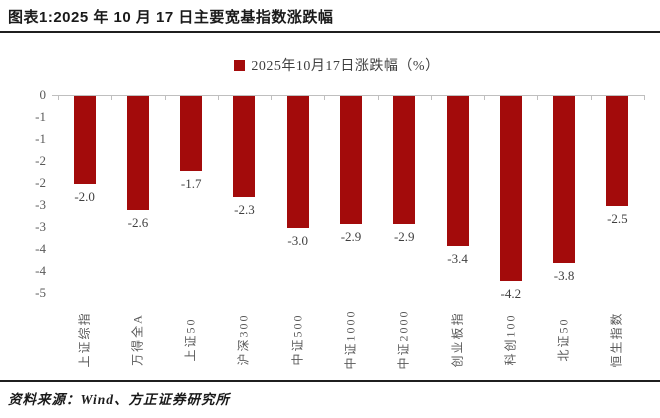 This screenshot has width=660, height=418. What do you see at coordinates (84, 196) in the screenshot?
I see `bar-value-label: -2.0` at bounding box center [84, 196].